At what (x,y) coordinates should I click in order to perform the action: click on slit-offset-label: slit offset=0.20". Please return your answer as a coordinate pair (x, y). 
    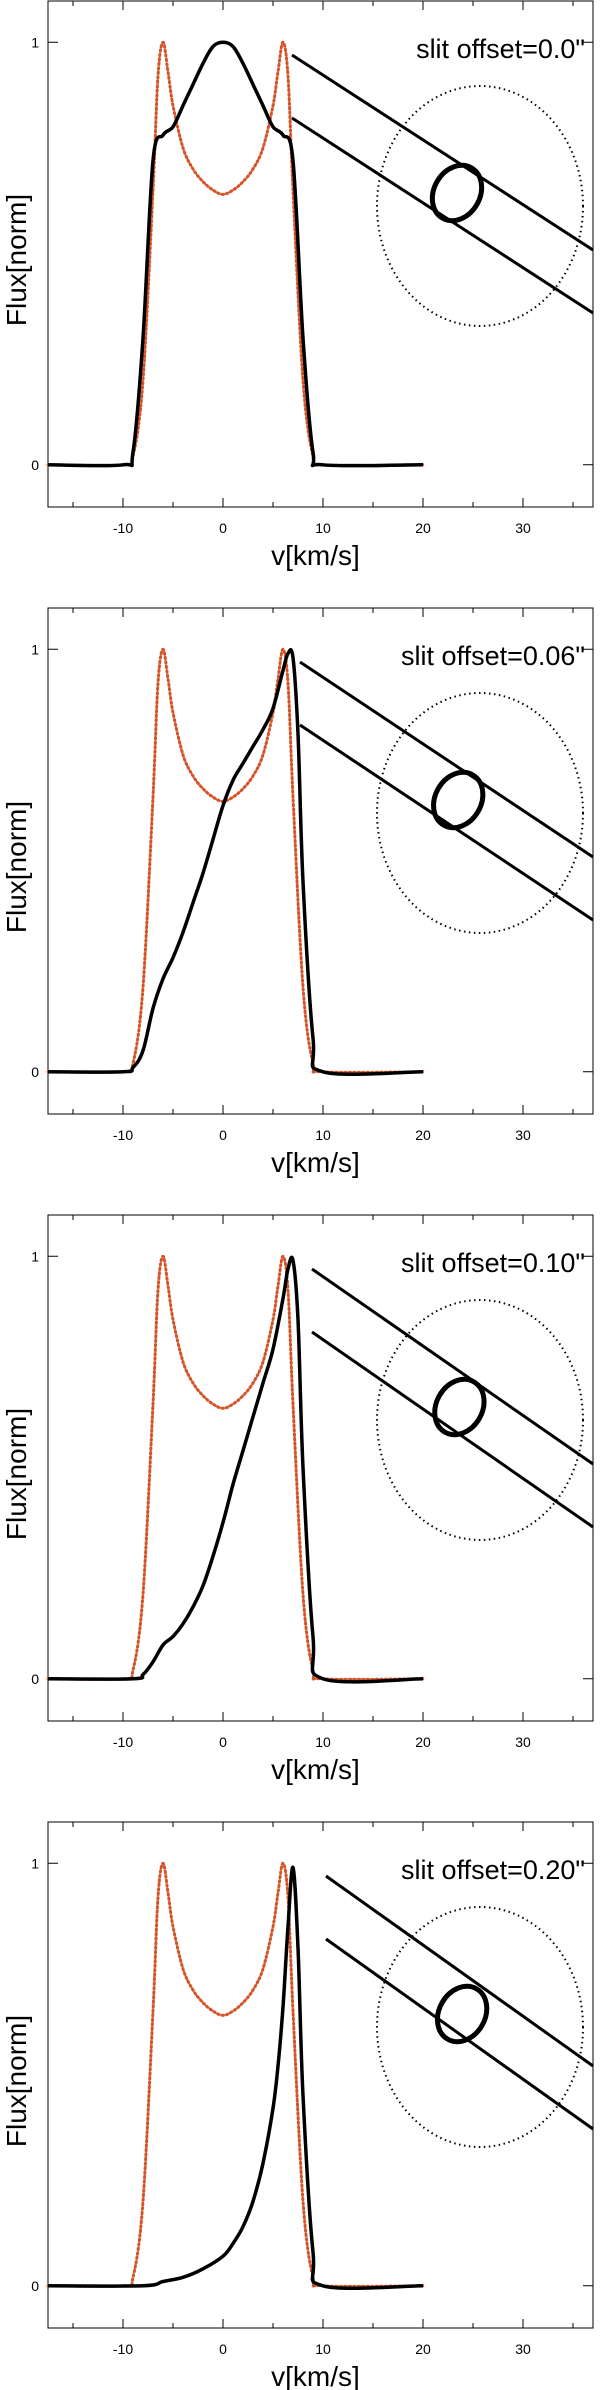
    Looking at the image, I should click on (493, 1870).